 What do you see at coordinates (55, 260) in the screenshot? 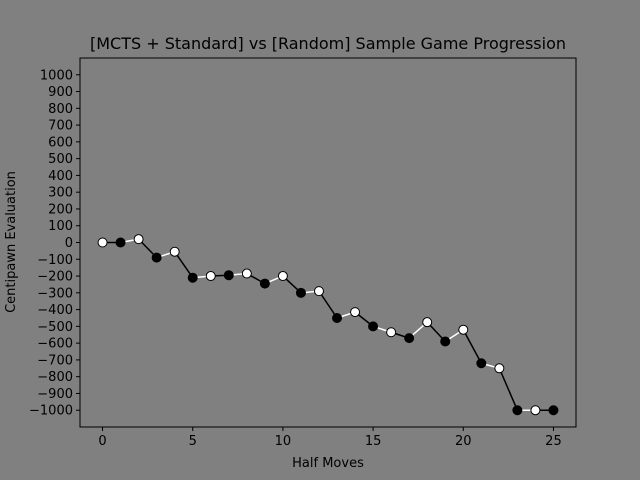
I see `y-tick-label: −100` at bounding box center [55, 260].